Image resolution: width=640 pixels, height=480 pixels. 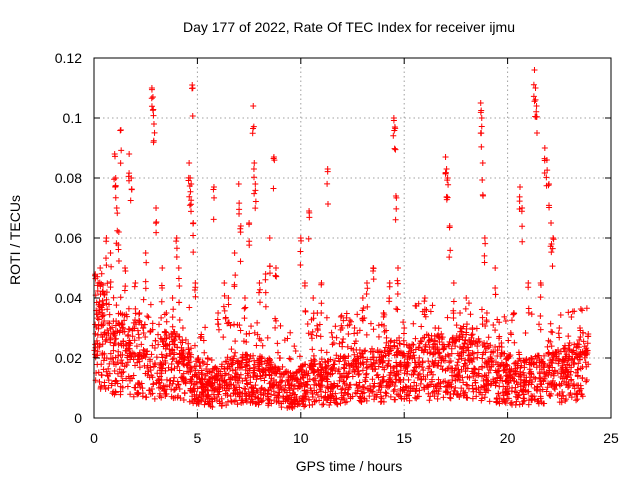 What do you see at coordinates (68, 238) in the screenshot?
I see `y-tick-labels: 0 0.02 0.04 0.06 0.08 0.1 0.12` at bounding box center [68, 238].